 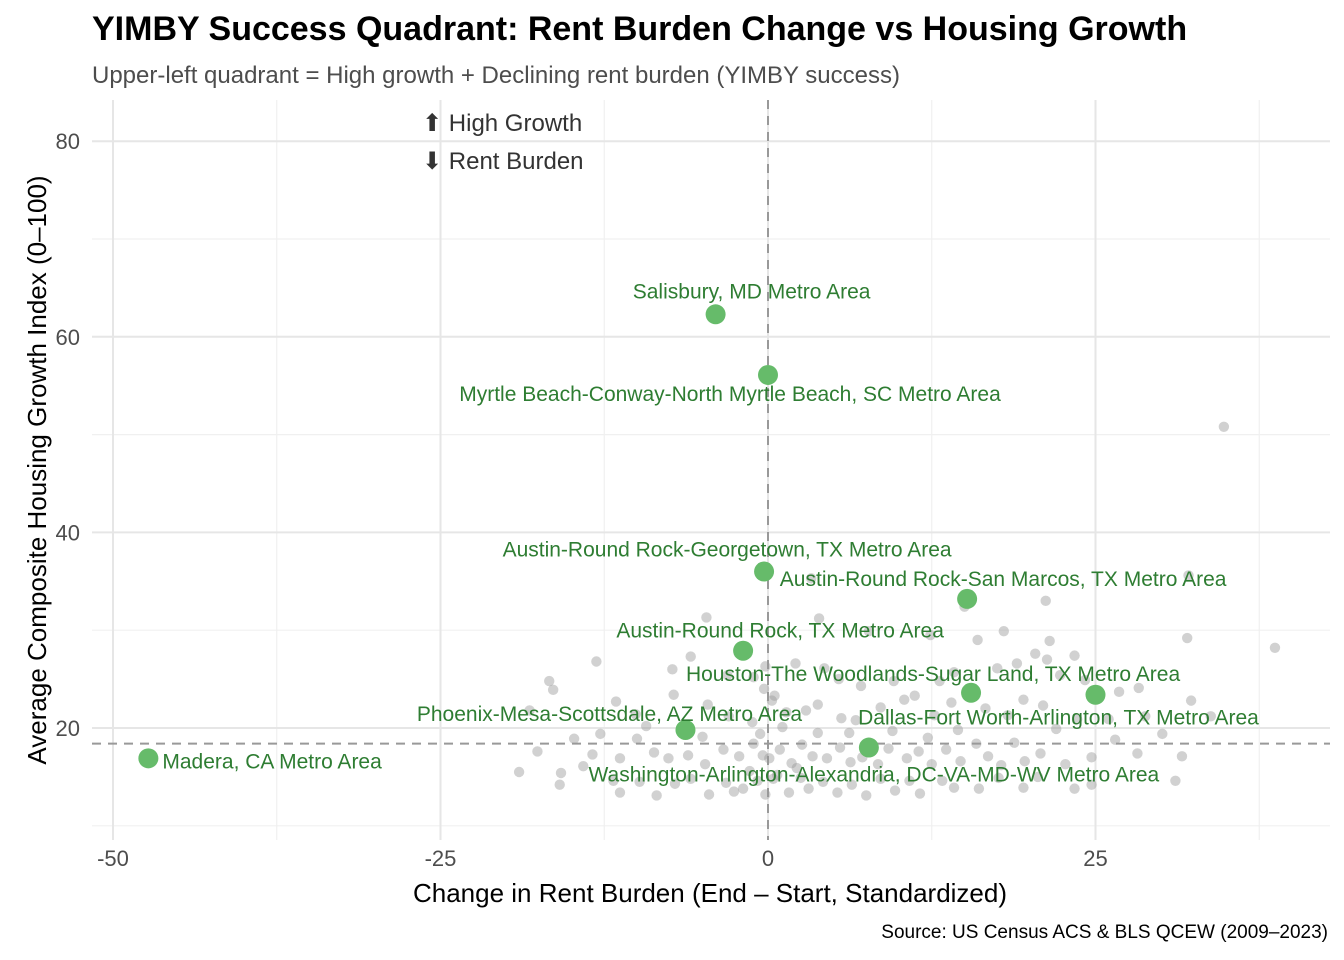 What do you see at coordinates (1095, 858) in the screenshot?
I see `x-tick-label: 25` at bounding box center [1095, 858].